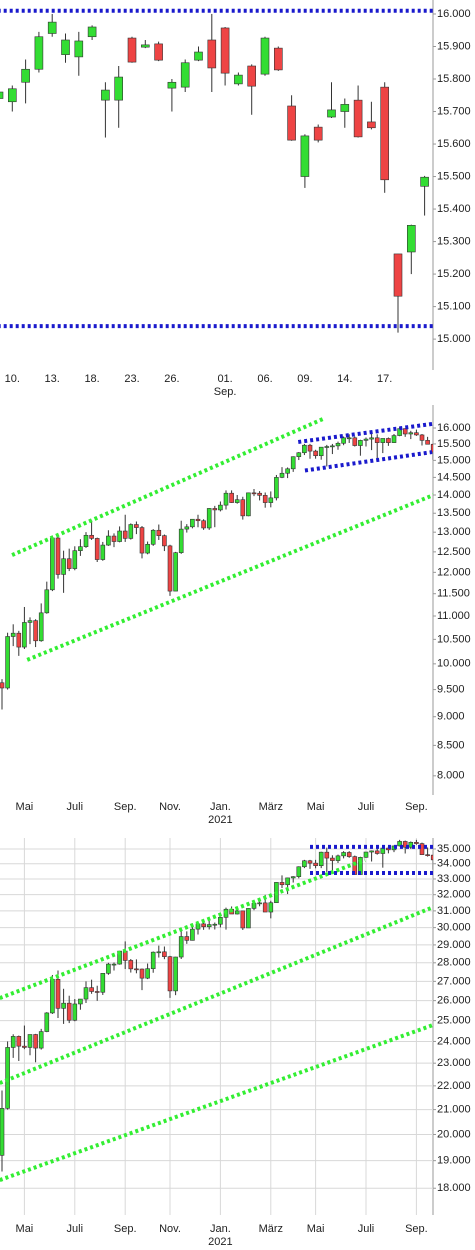 This screenshot has height=1250, width=475. I want to click on y-tick-label: 15.700, so click(454, 111).